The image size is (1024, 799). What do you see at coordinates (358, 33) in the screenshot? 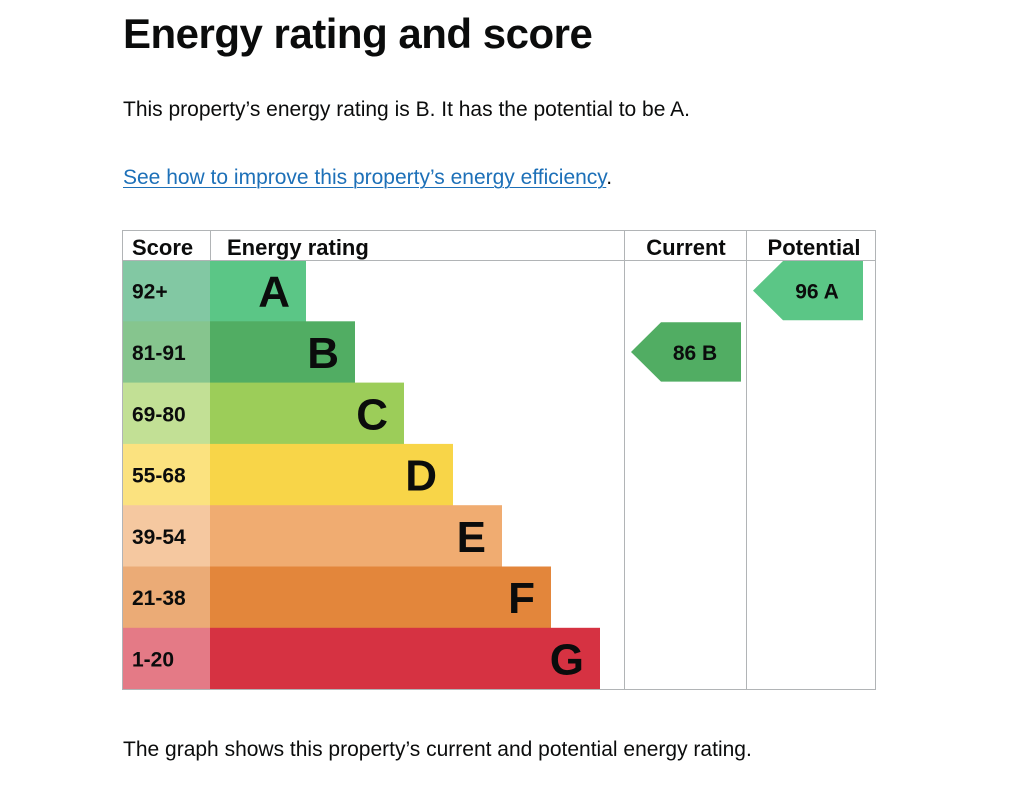
I see `page-title: Energy rating and score` at bounding box center [358, 33].